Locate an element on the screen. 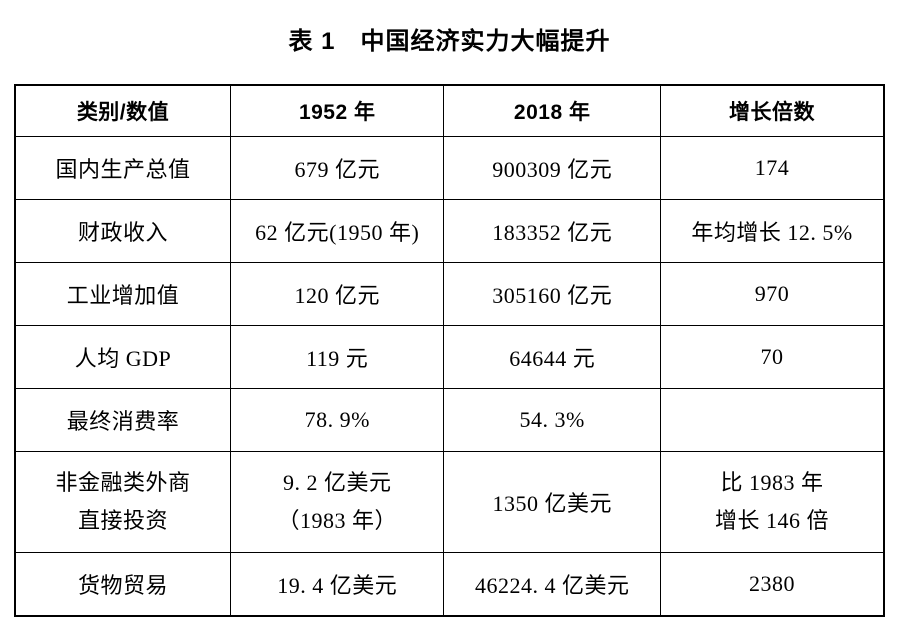  table-cell: 最终消费率 is located at coordinates (122, 420).